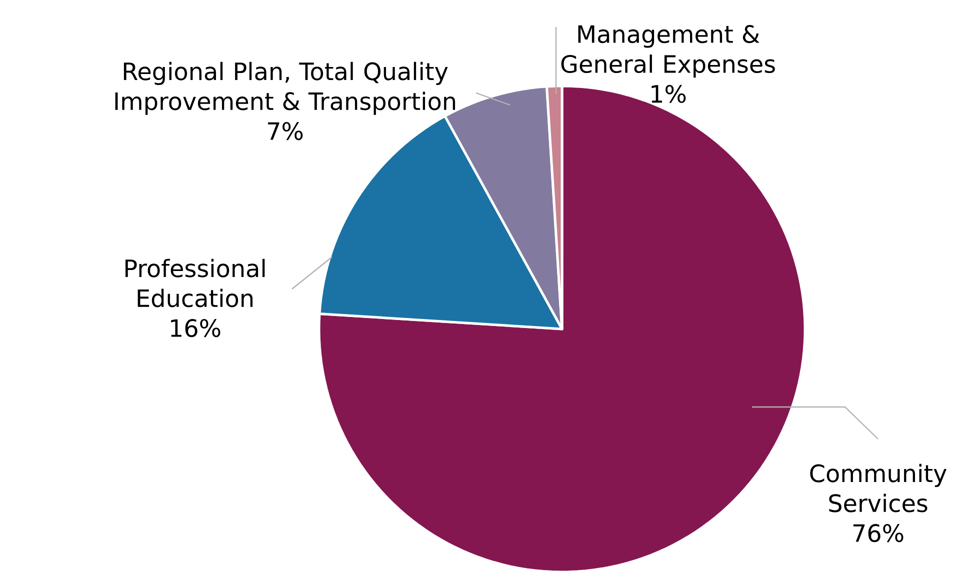  What do you see at coordinates (669, 93) in the screenshot?
I see `data-label: 1%` at bounding box center [669, 93].